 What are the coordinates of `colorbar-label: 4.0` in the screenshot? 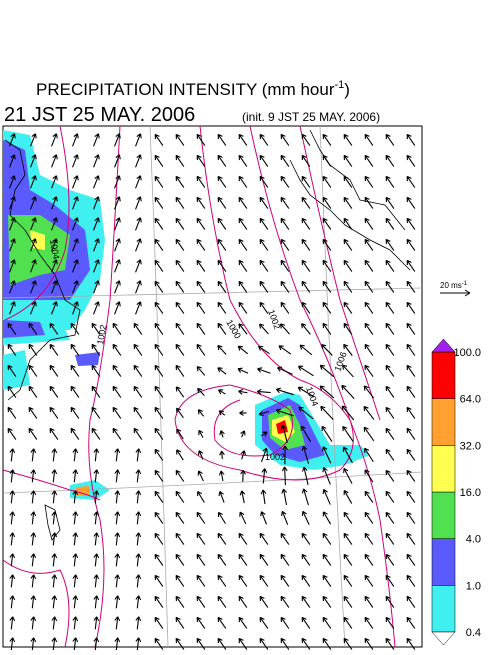 It's located at (473, 540).